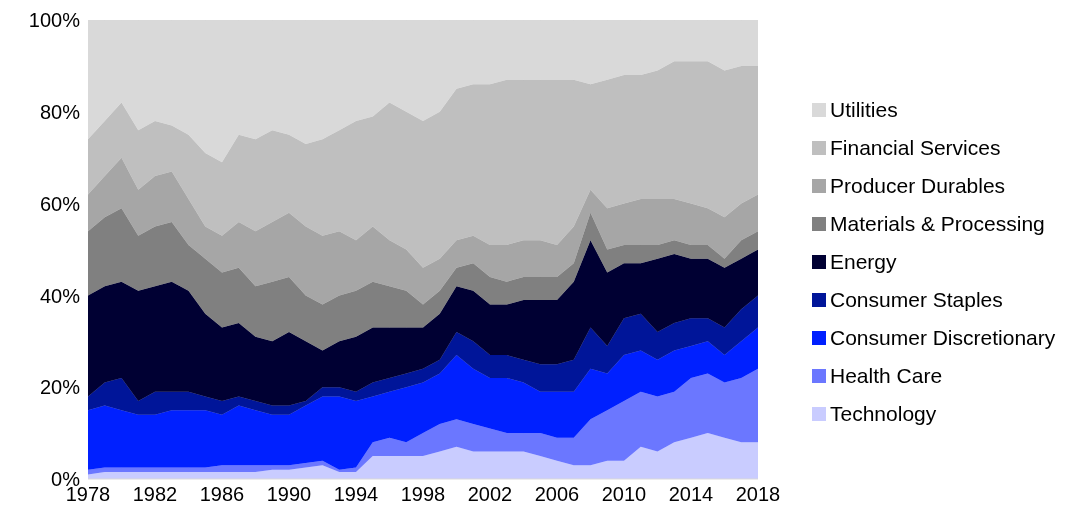 This screenshot has width=1086, height=523. What do you see at coordinates (54, 20) in the screenshot?
I see `y-tick-label: 100%` at bounding box center [54, 20].